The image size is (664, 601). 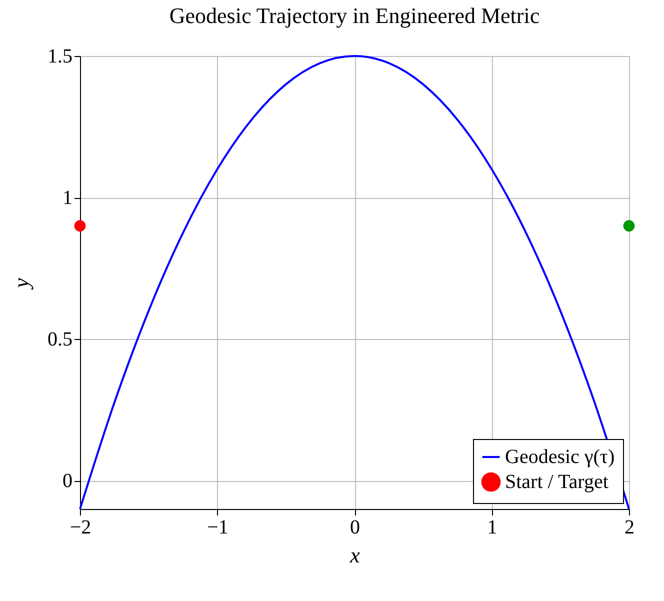 I want to click on y-tick-label: 1, so click(x=67, y=198).